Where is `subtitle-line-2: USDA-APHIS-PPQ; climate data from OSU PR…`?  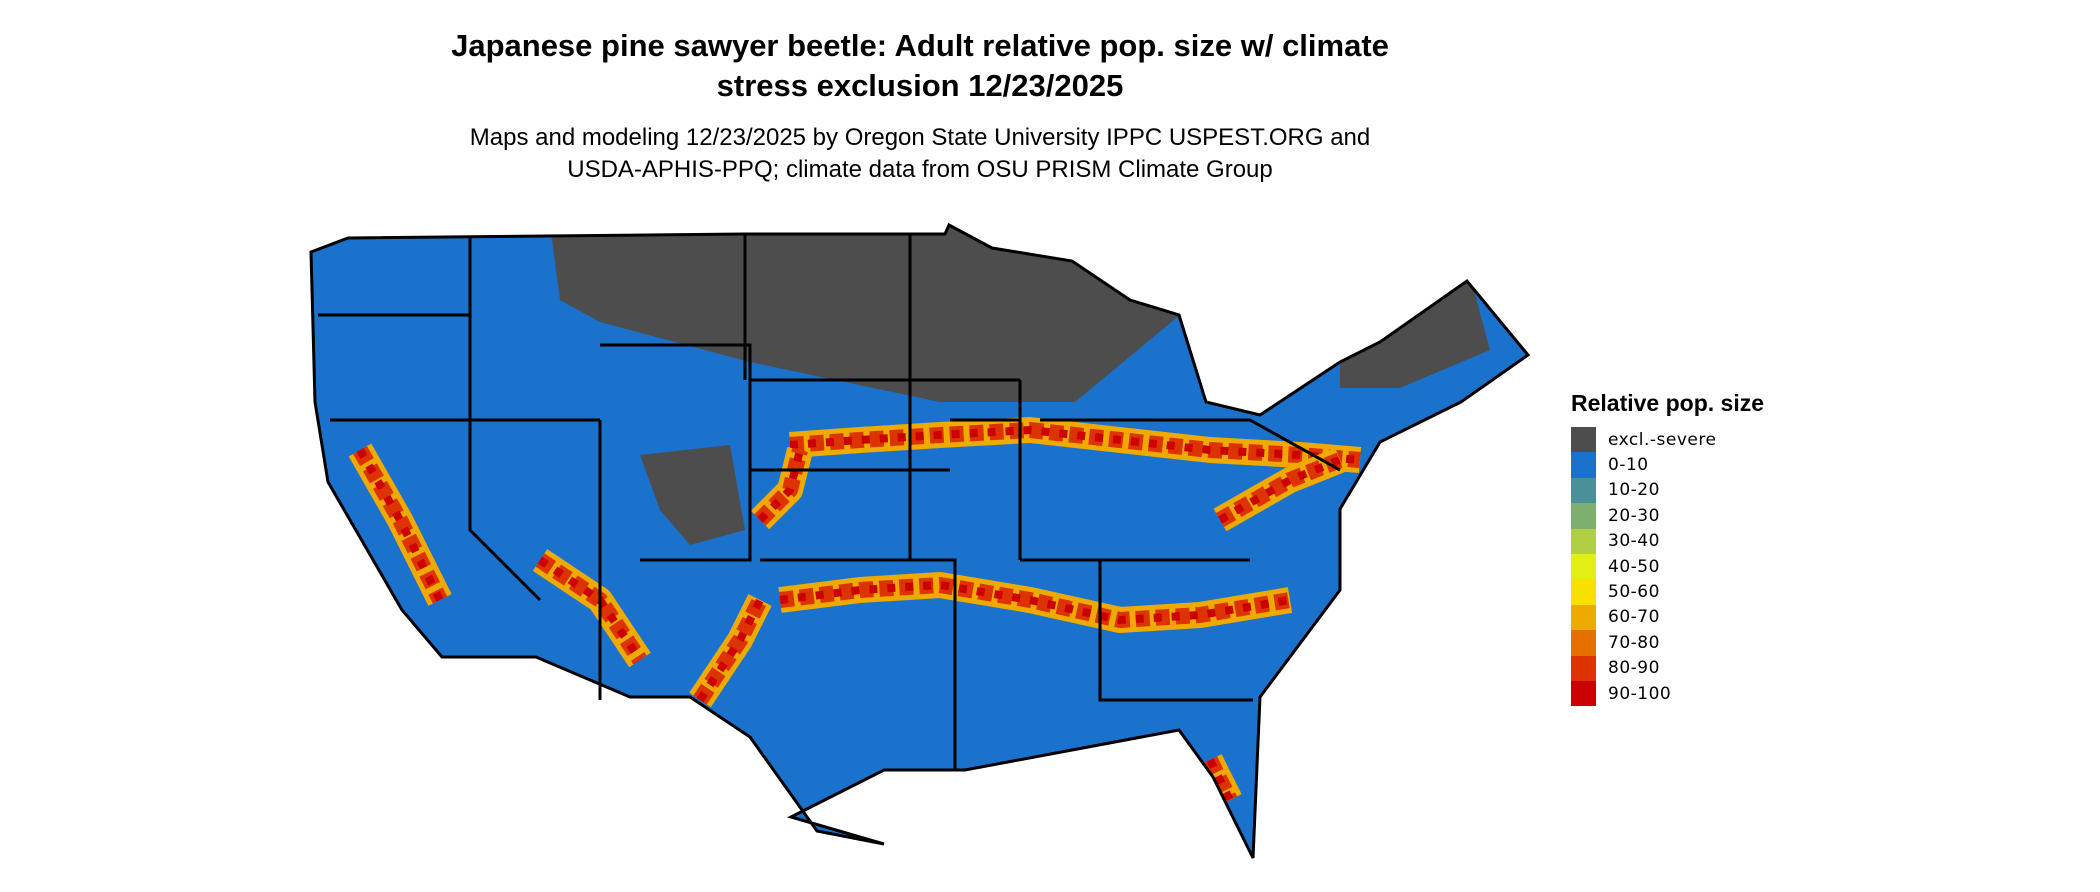 subtitle-line-2: USDA-APHIS-PPQ; climate data from OSU PR… is located at coordinates (920, 169).